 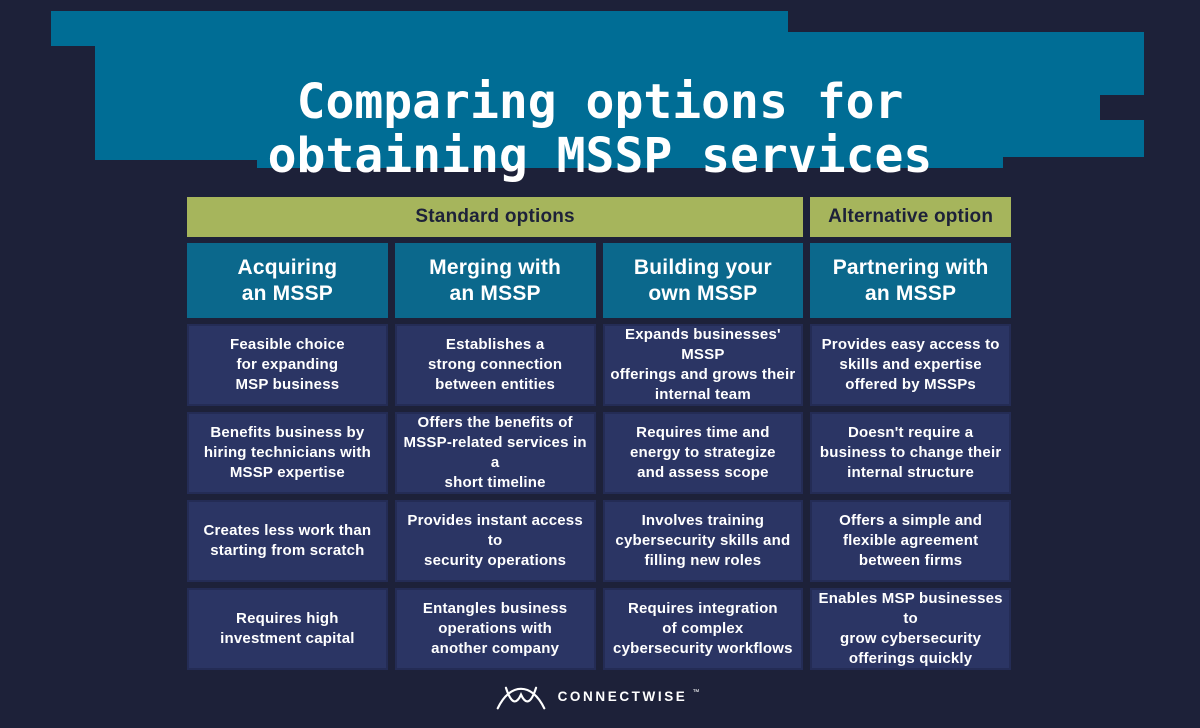 I want to click on banner-step-bottom-left, so click(x=176, y=158).